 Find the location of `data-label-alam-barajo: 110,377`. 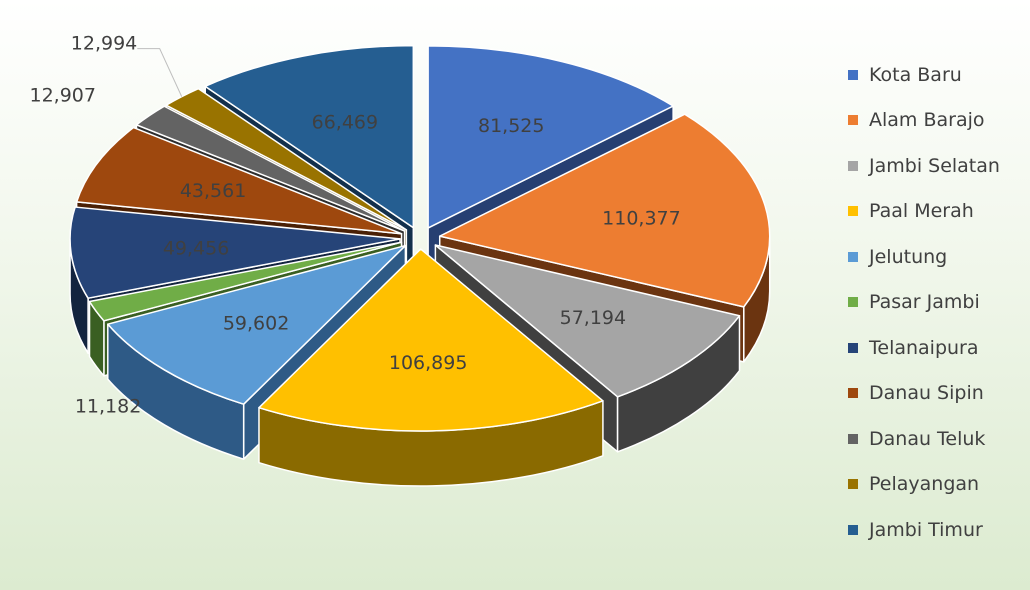

data-label-alam-barajo: 110,377 is located at coordinates (641, 218).